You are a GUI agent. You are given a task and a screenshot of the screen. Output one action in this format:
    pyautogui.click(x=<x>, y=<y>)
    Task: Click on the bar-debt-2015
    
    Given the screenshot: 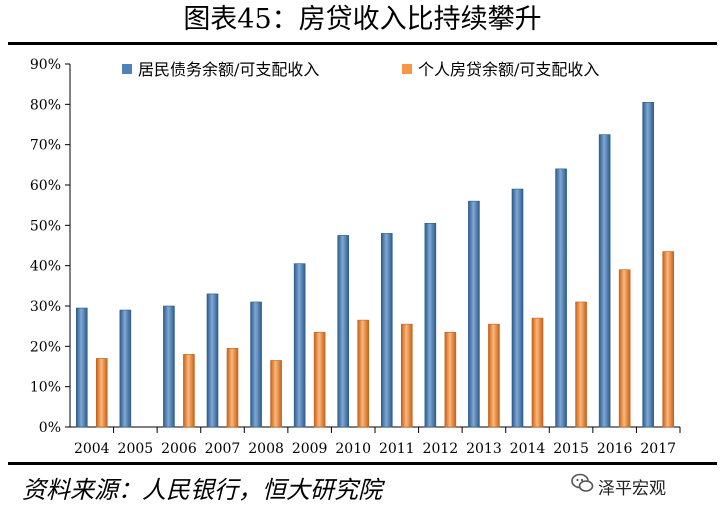 What is the action you would take?
    pyautogui.click(x=561, y=298)
    